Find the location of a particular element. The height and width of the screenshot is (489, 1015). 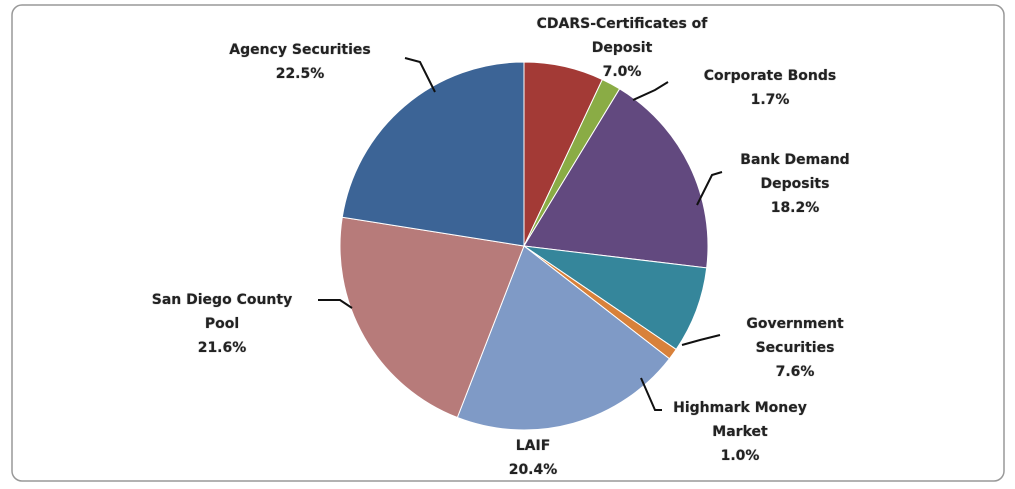

category-label: CDARS-Certificates of Deposit is located at coordinates (622, 36).